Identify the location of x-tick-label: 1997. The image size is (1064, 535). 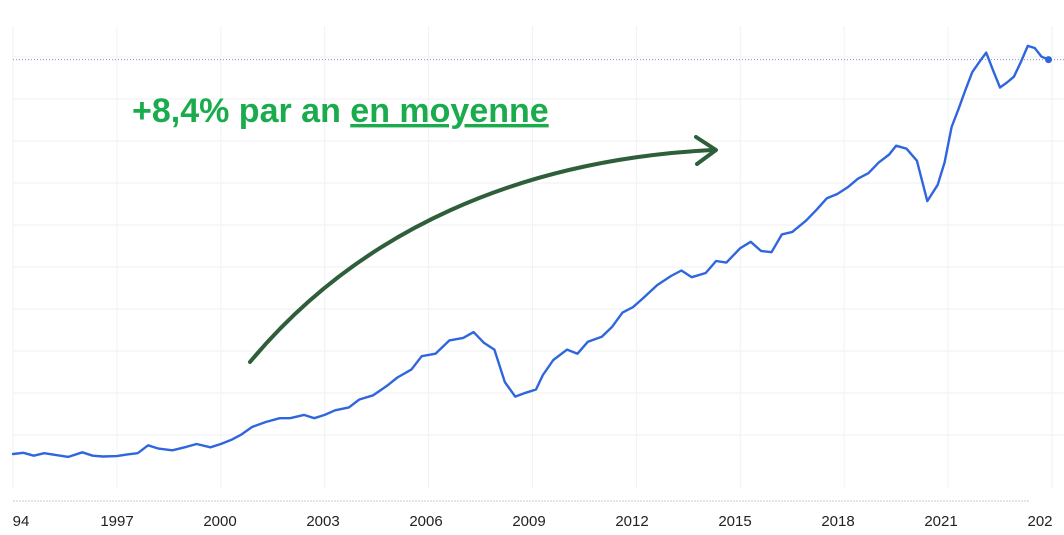
(116, 521).